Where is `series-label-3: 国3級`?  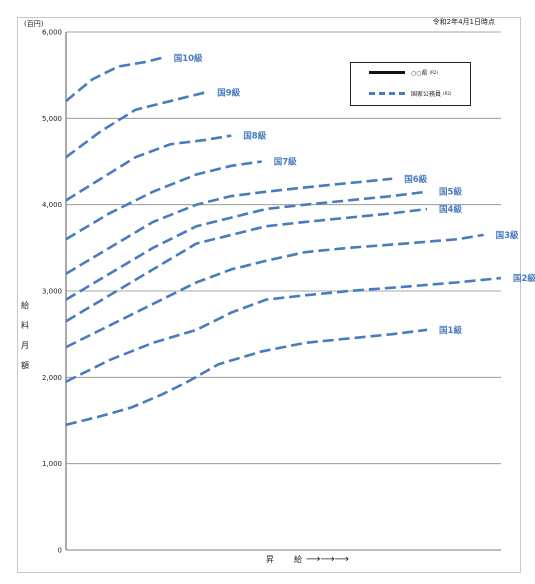
series-label-3: 国3級 is located at coordinates (507, 235).